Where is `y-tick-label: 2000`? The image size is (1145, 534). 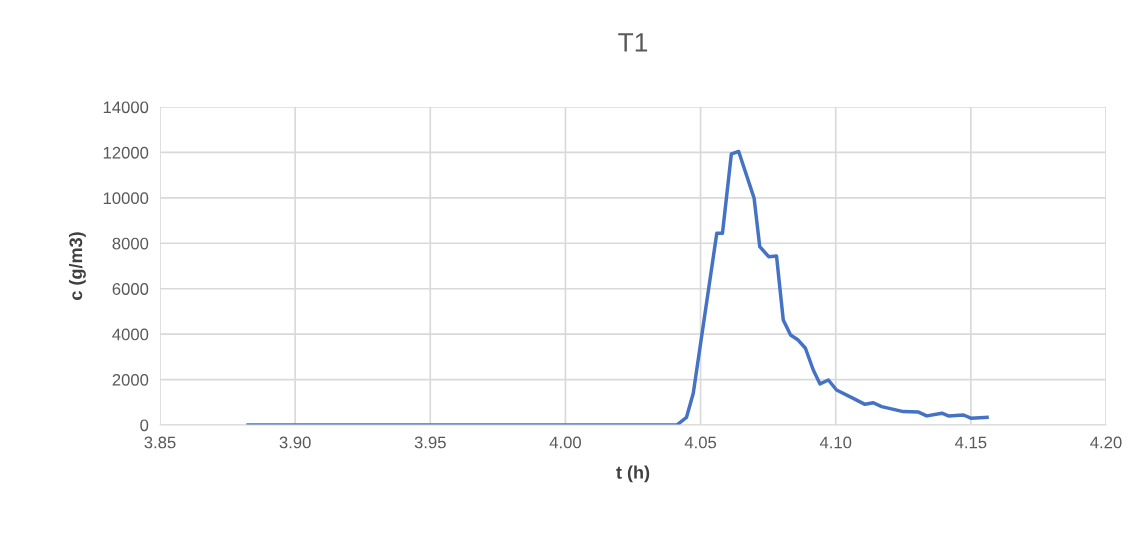
y-tick-label: 2000 is located at coordinates (130, 379).